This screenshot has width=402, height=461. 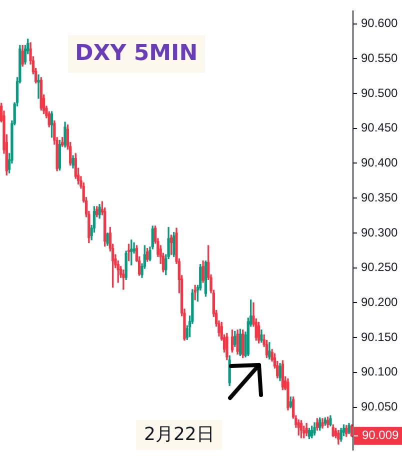 What do you see at coordinates (379, 163) in the screenshot?
I see `y-tick-label: 90.400` at bounding box center [379, 163].